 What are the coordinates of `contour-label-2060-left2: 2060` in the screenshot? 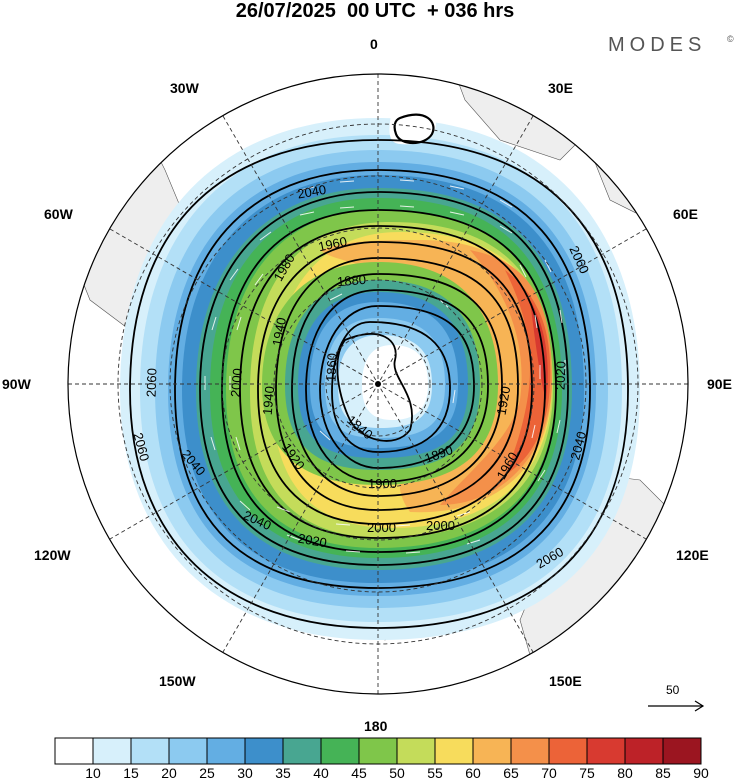 It's located at (141, 447).